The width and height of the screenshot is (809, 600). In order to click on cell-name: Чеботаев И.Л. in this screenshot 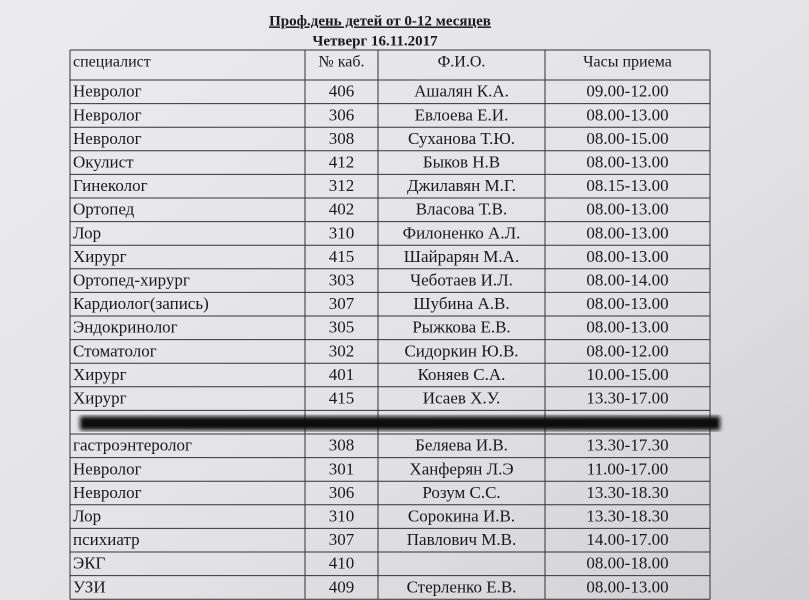, I will do `click(461, 280)`.